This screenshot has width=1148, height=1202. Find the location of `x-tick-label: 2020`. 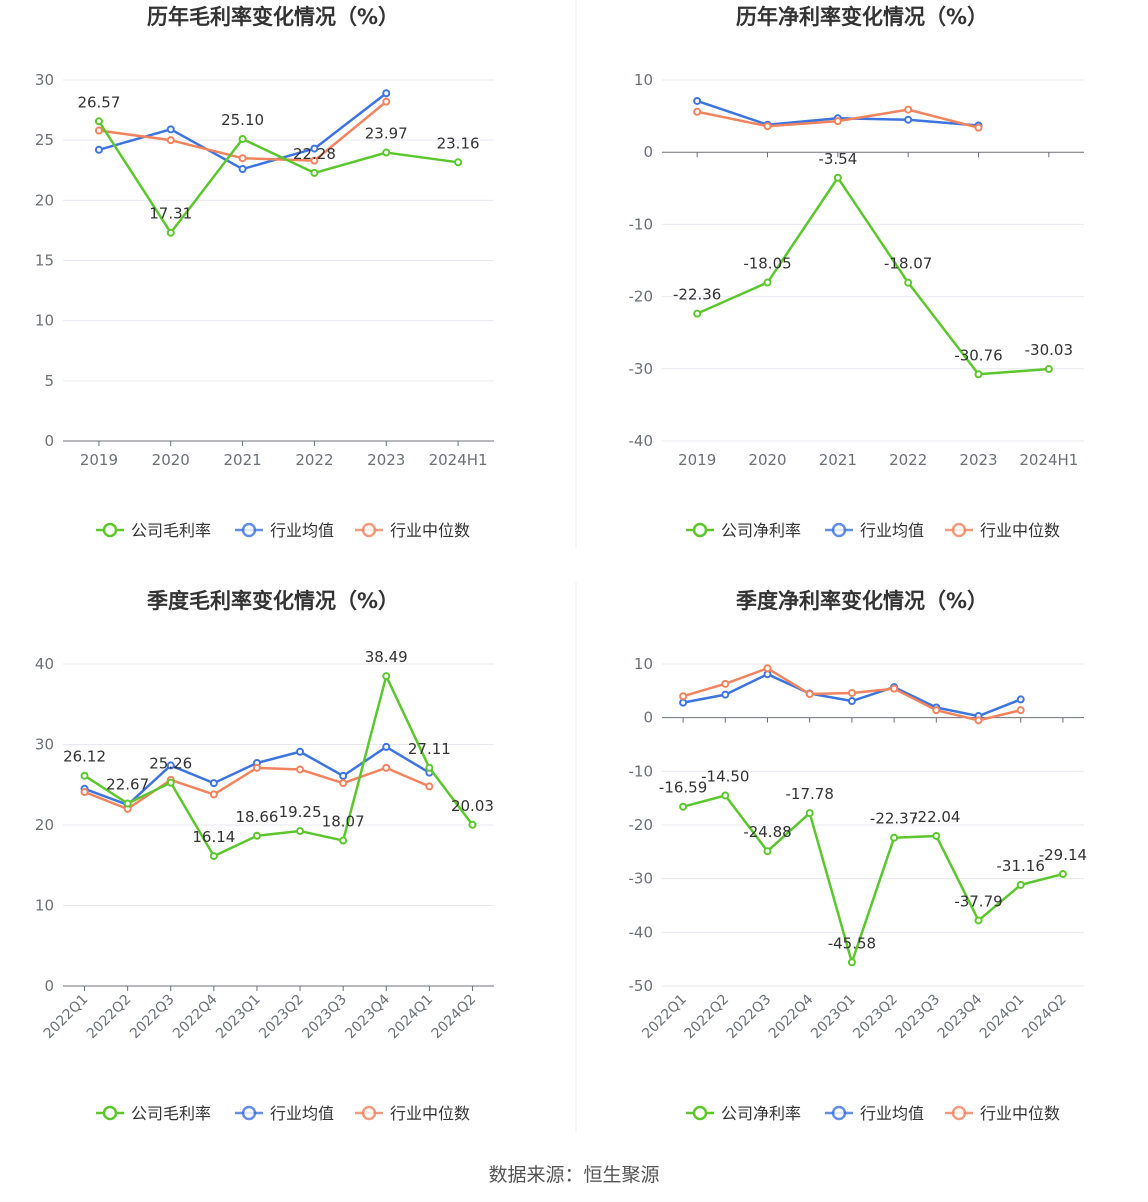

x-tick-label: 2020 is located at coordinates (767, 460).